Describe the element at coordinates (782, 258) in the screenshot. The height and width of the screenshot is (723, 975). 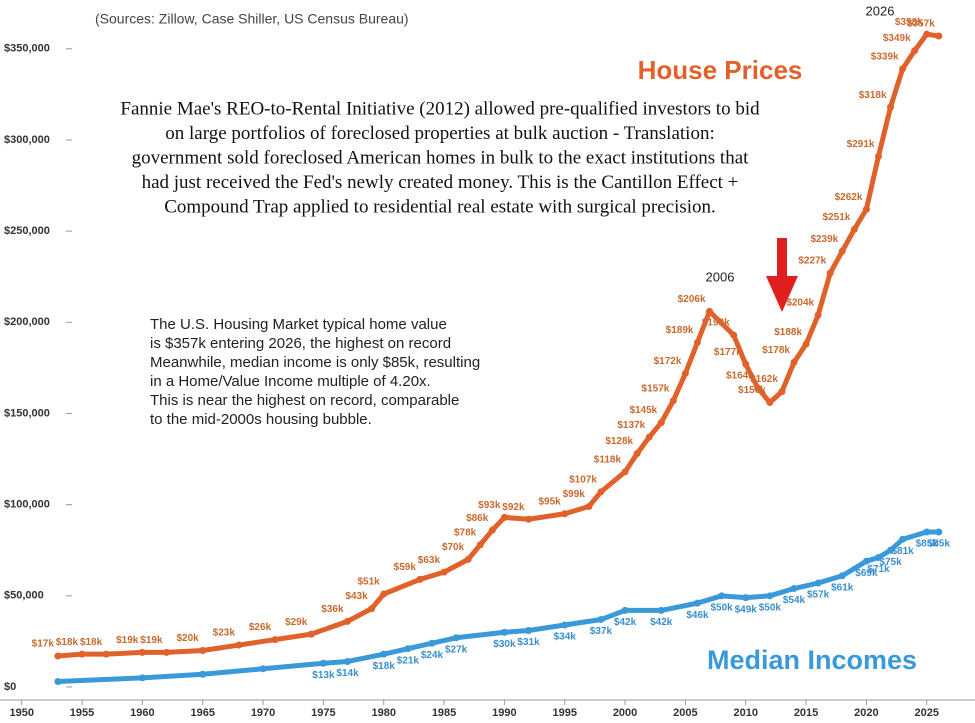
I see `arrow-shaft` at that location.